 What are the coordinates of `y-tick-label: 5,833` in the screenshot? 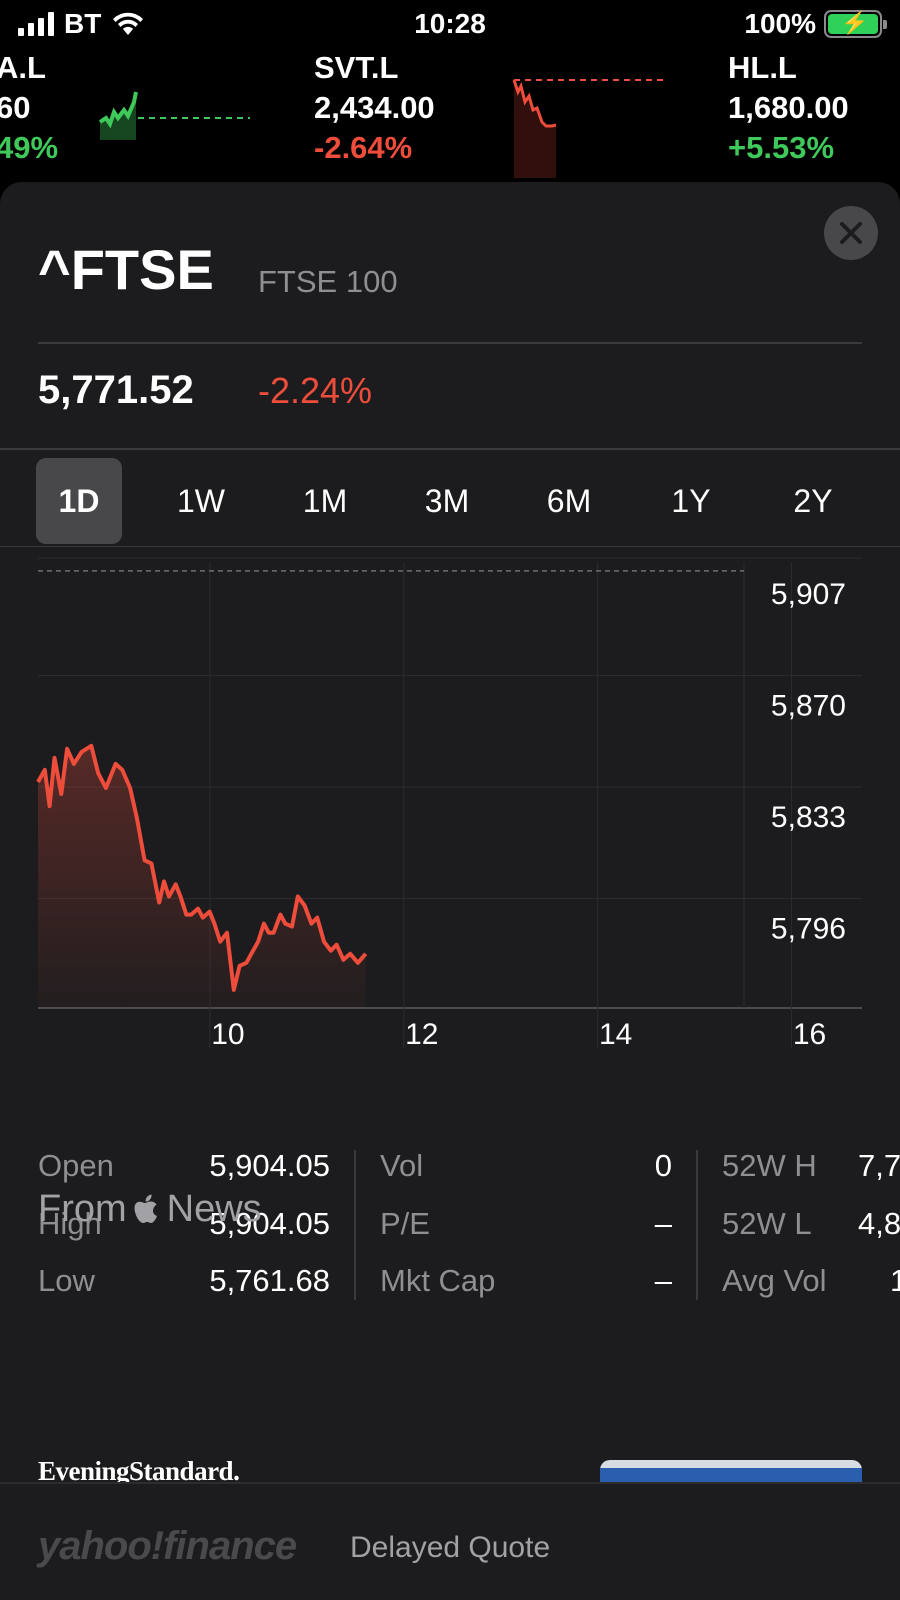 It's located at (808, 817).